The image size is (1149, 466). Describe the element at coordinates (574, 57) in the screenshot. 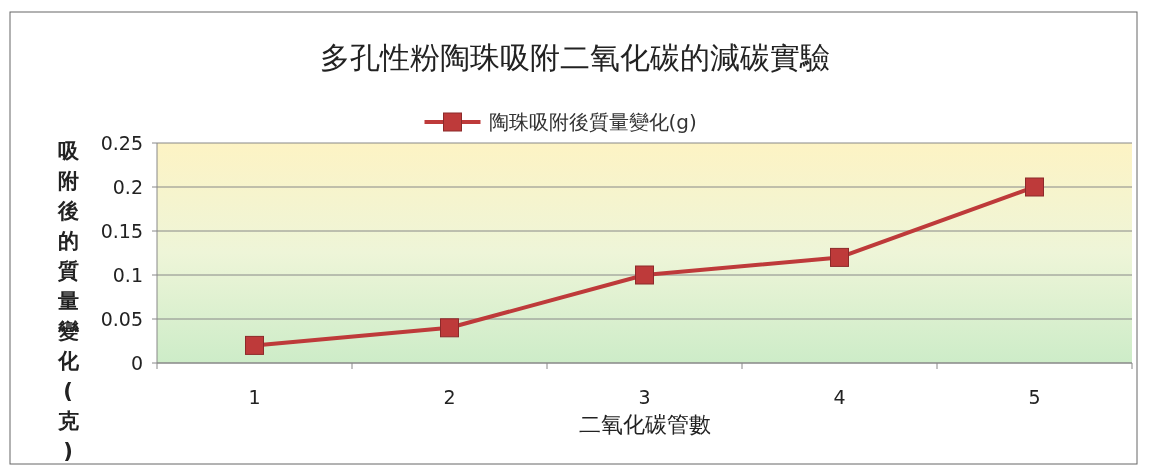

I see `chart-title: 多孔性粉陶珠吸附二氧化碳的減碳實驗` at that location.